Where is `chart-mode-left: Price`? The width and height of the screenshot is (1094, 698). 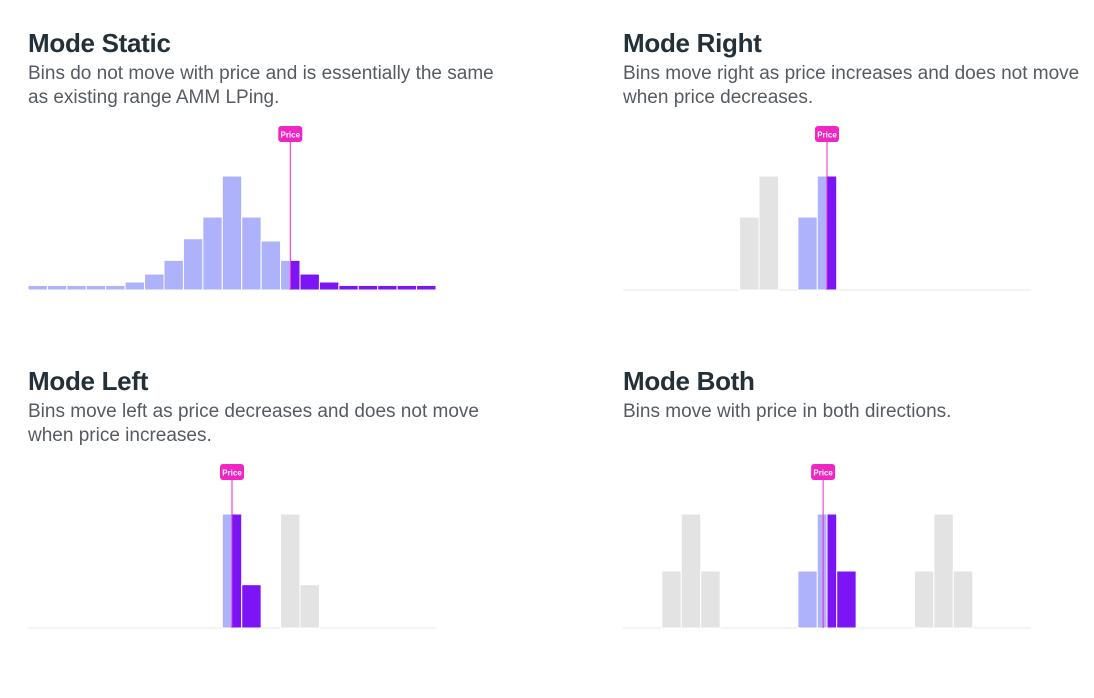
chart-mode-left: Price is located at coordinates (232, 546).